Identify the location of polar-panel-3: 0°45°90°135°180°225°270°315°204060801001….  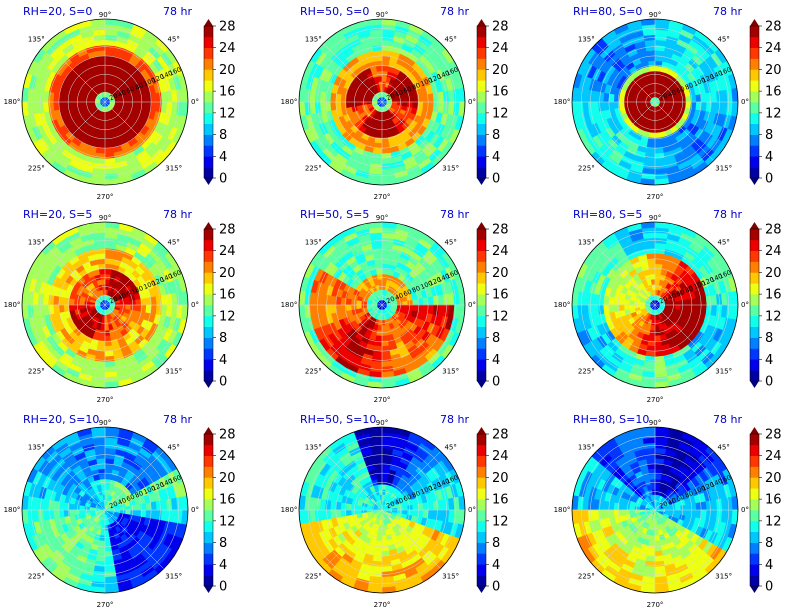
(651, 103).